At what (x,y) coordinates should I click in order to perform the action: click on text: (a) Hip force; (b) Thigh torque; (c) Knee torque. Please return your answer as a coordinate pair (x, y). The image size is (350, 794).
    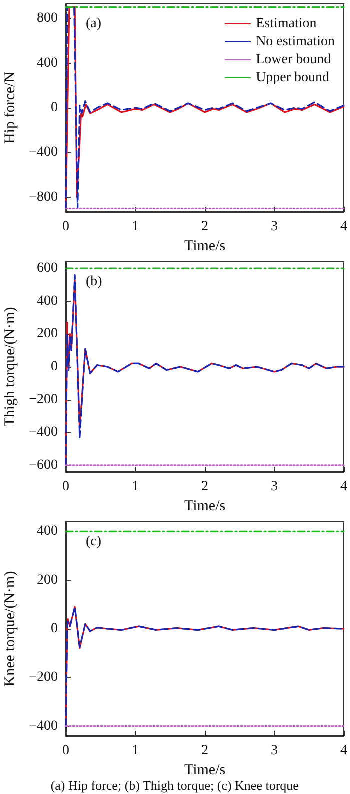
    Looking at the image, I should click on (175, 785).